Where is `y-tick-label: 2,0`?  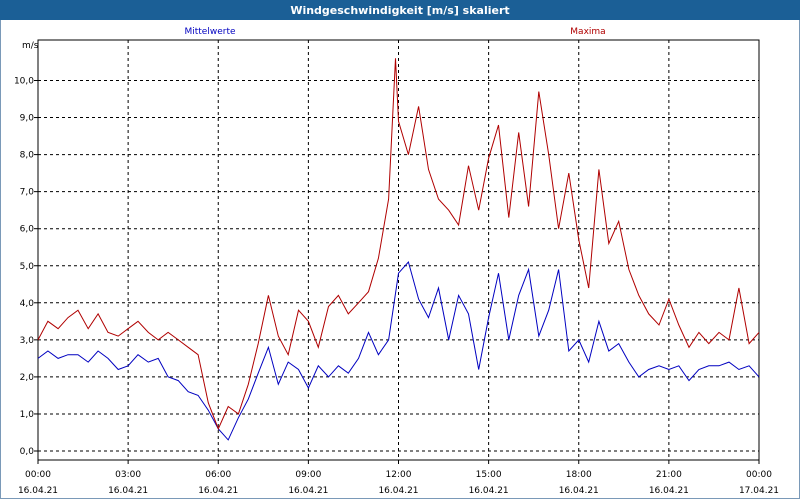
y-tick-label: 2,0 is located at coordinates (27, 378).